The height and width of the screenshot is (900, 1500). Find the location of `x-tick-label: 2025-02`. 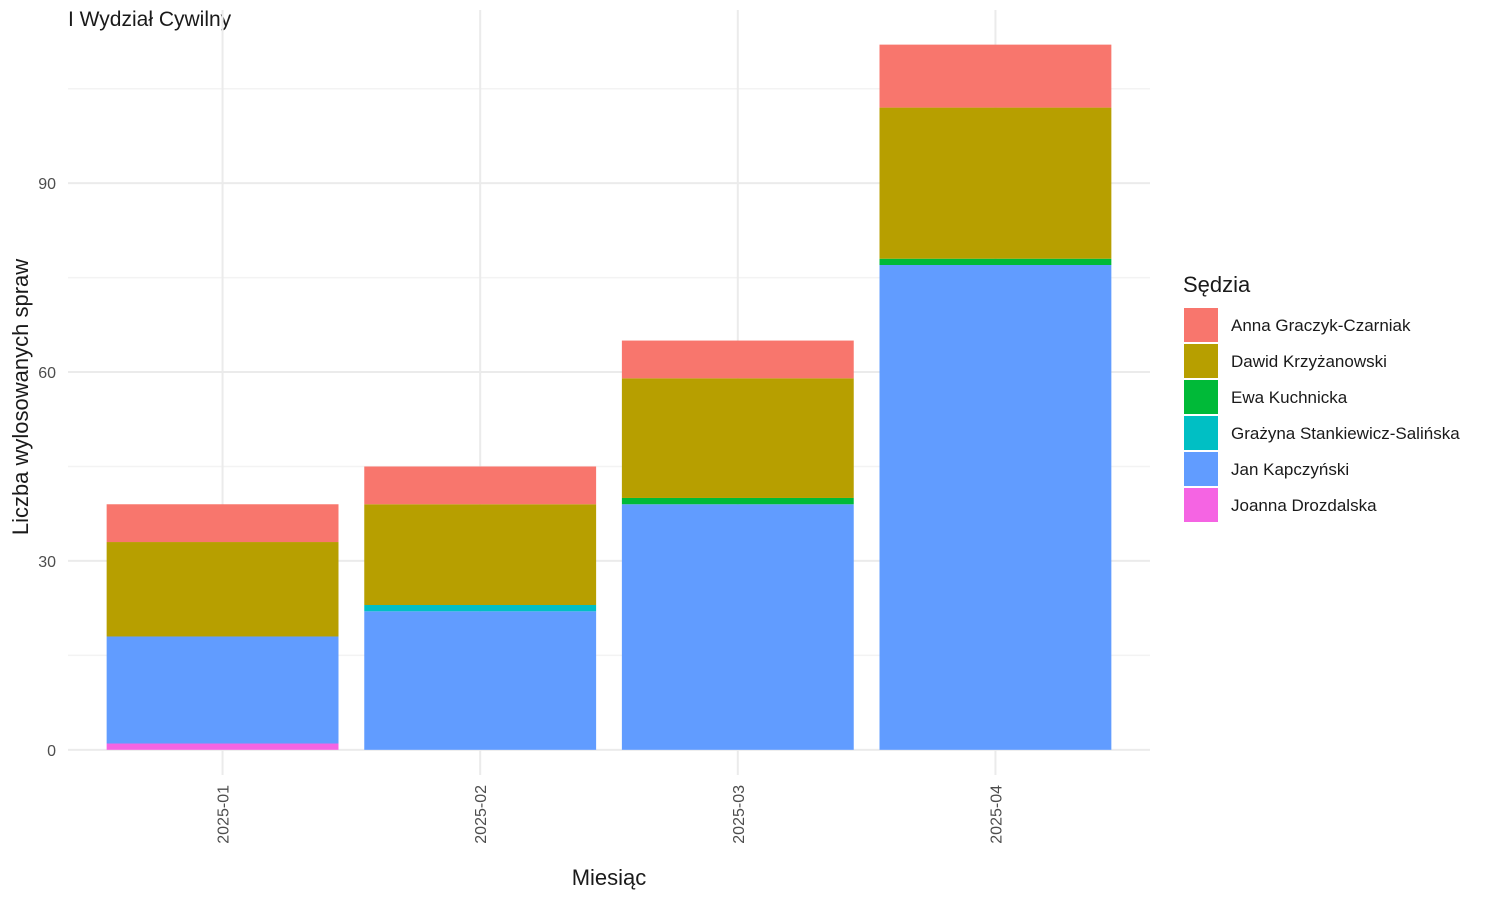

x-tick-label: 2025-02 is located at coordinates (481, 814).